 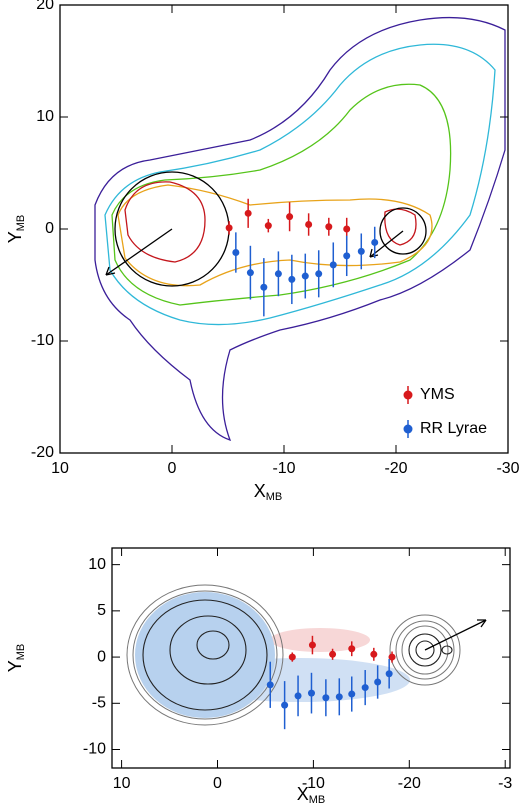 What do you see at coordinates (306, 655) in the screenshot?
I see `density-maps` at bounding box center [306, 655].